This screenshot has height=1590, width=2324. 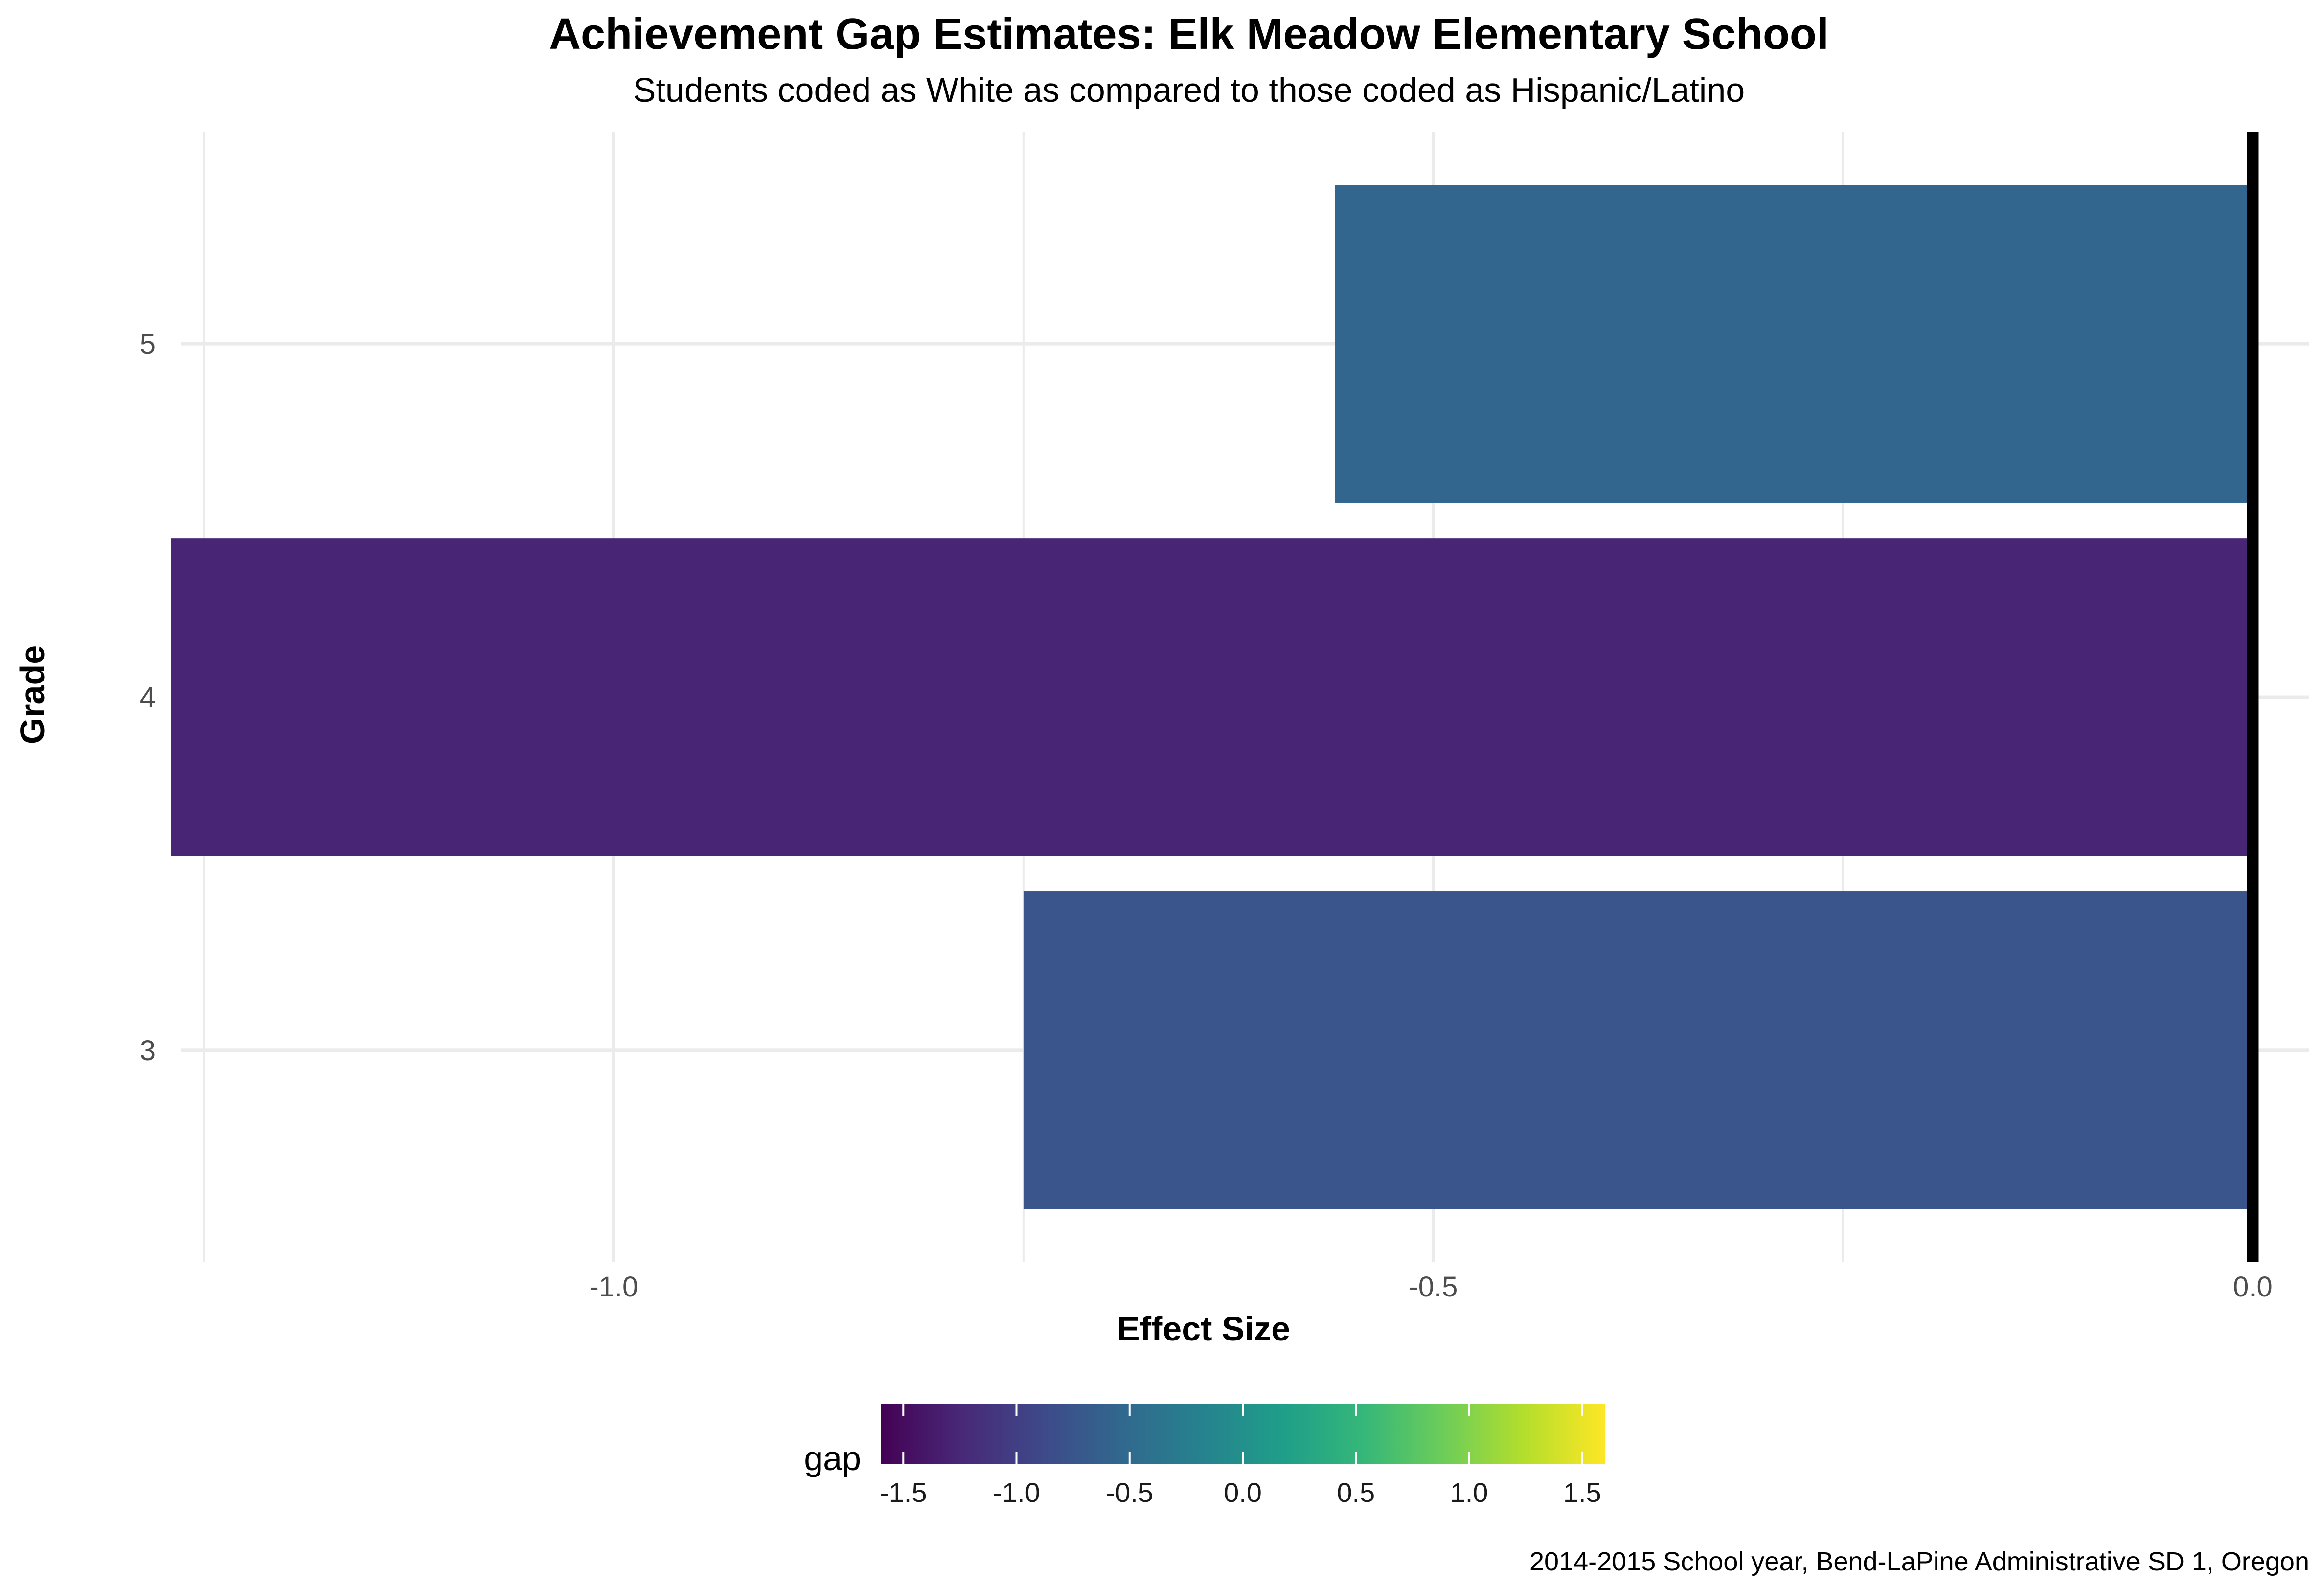 I want to click on y-tick-labels: 3 4 5, so click(x=148, y=698).